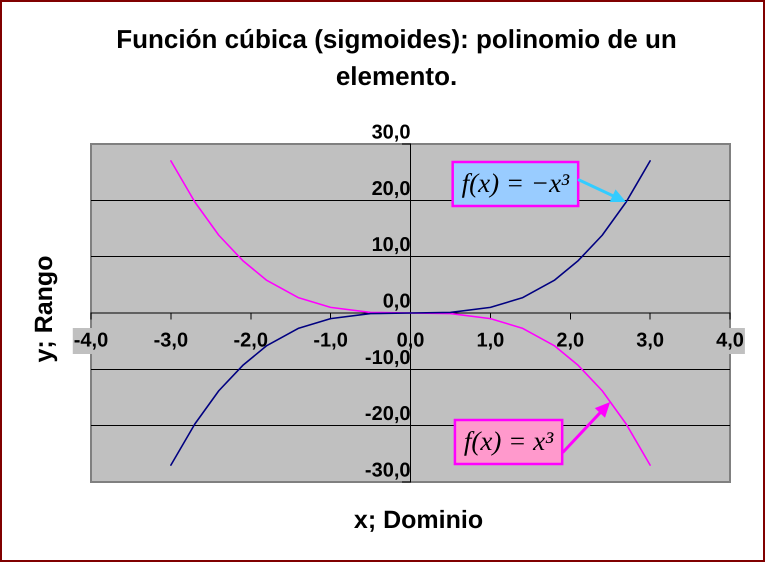 The image size is (765, 562). What do you see at coordinates (570, 341) in the screenshot?
I see `x-tick-label: 2,0` at bounding box center [570, 341].